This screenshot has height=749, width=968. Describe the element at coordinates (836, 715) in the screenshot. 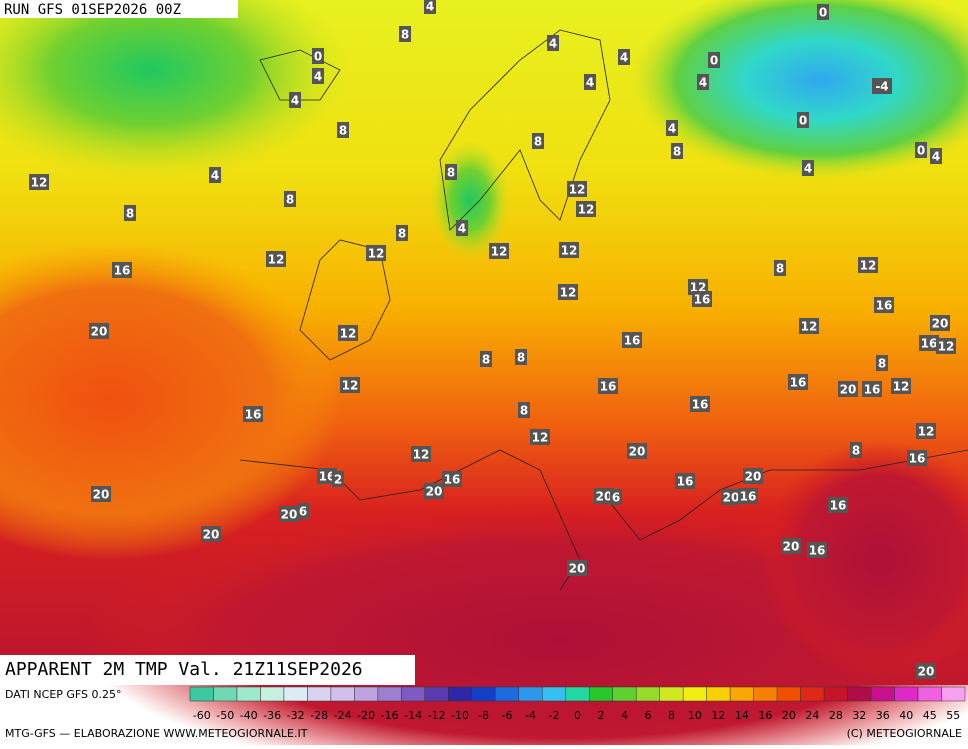

I see `colorbar-tick: 28` at that location.